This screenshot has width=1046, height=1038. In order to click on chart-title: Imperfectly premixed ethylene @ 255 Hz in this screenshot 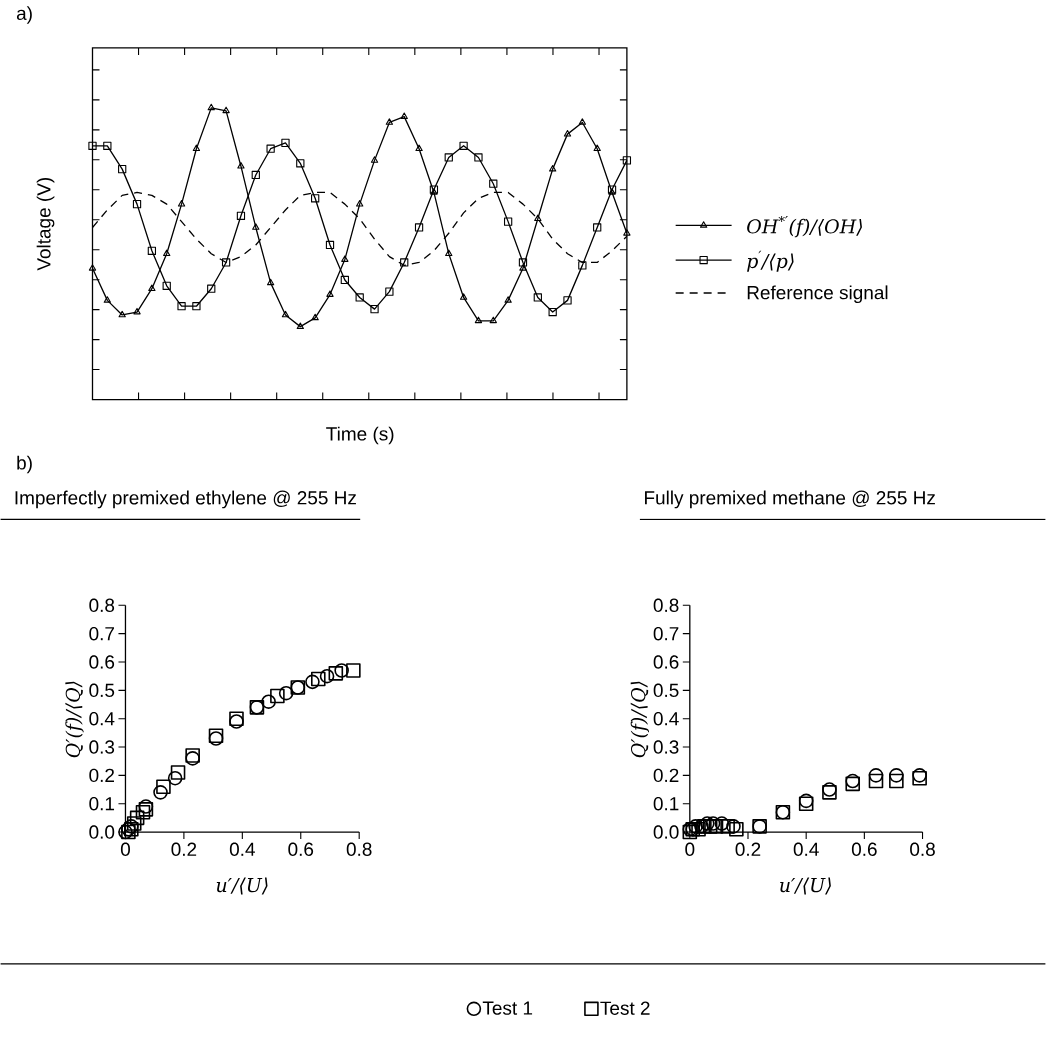, I will do `click(185, 499)`.